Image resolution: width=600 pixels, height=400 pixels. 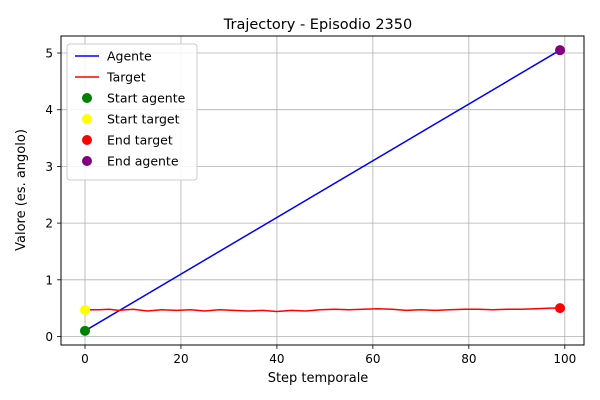 I want to click on x-tick-label: 60, so click(x=372, y=359).